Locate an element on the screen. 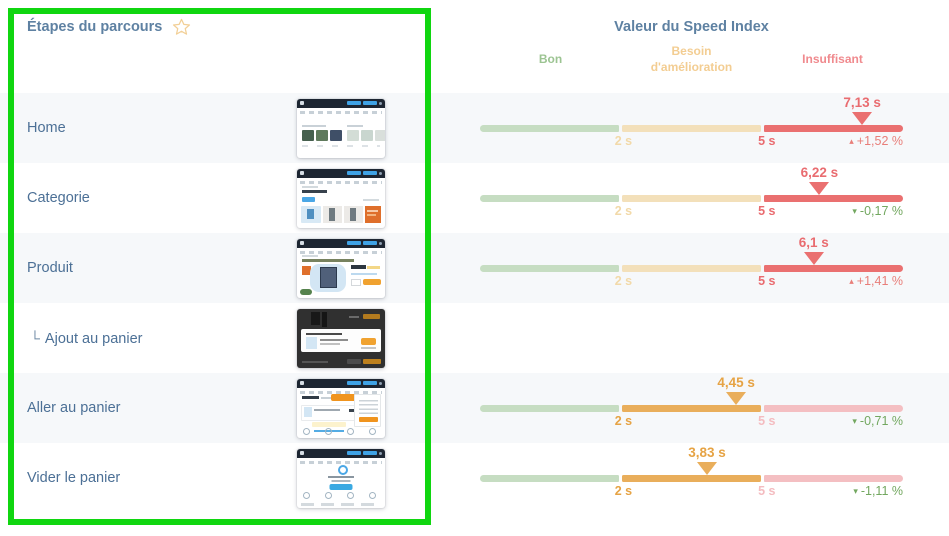 This screenshot has height=536, width=949. delta-value: +1,52 % is located at coordinates (879, 141).